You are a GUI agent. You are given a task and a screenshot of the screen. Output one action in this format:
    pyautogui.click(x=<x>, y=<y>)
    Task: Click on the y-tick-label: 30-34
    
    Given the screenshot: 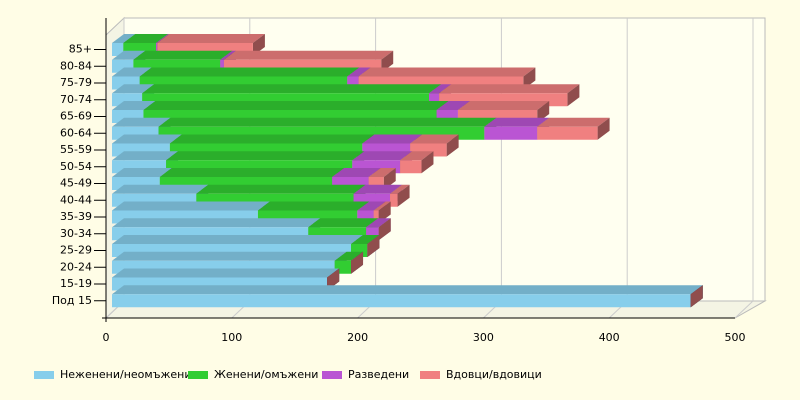 What is the action you would take?
    pyautogui.click(x=76, y=233)
    